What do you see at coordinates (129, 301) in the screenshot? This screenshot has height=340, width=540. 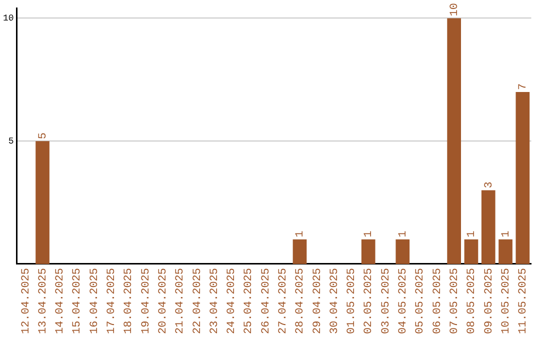 I see `x-tick-label: 18.04.2025` at bounding box center [129, 301].